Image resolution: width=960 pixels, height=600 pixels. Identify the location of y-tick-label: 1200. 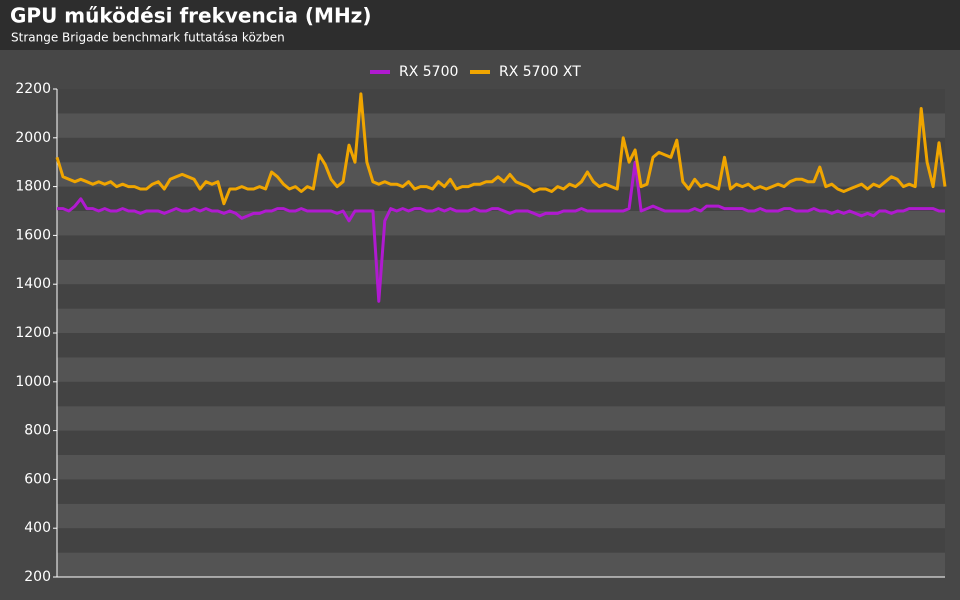
(33, 333).